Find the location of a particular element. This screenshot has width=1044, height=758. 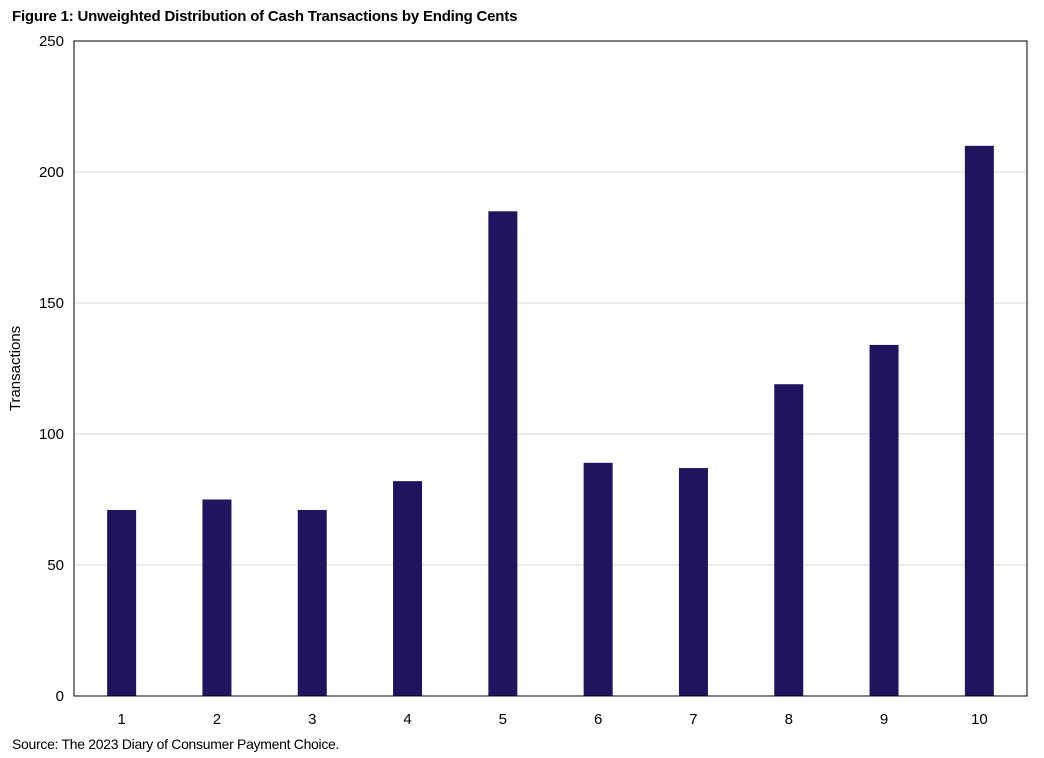

y-tick-label: 50 is located at coordinates (55, 565).